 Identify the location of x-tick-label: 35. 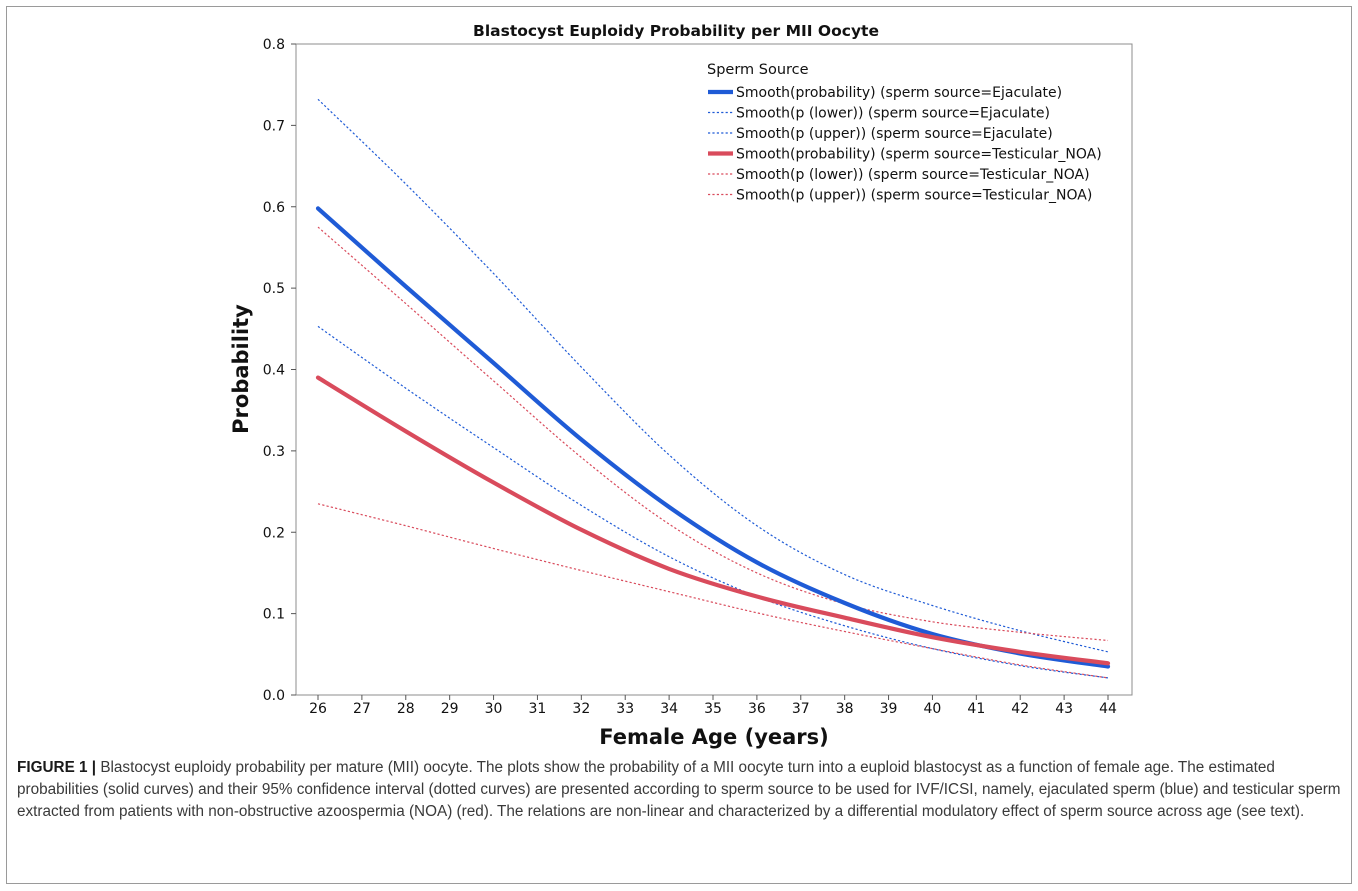
(713, 709).